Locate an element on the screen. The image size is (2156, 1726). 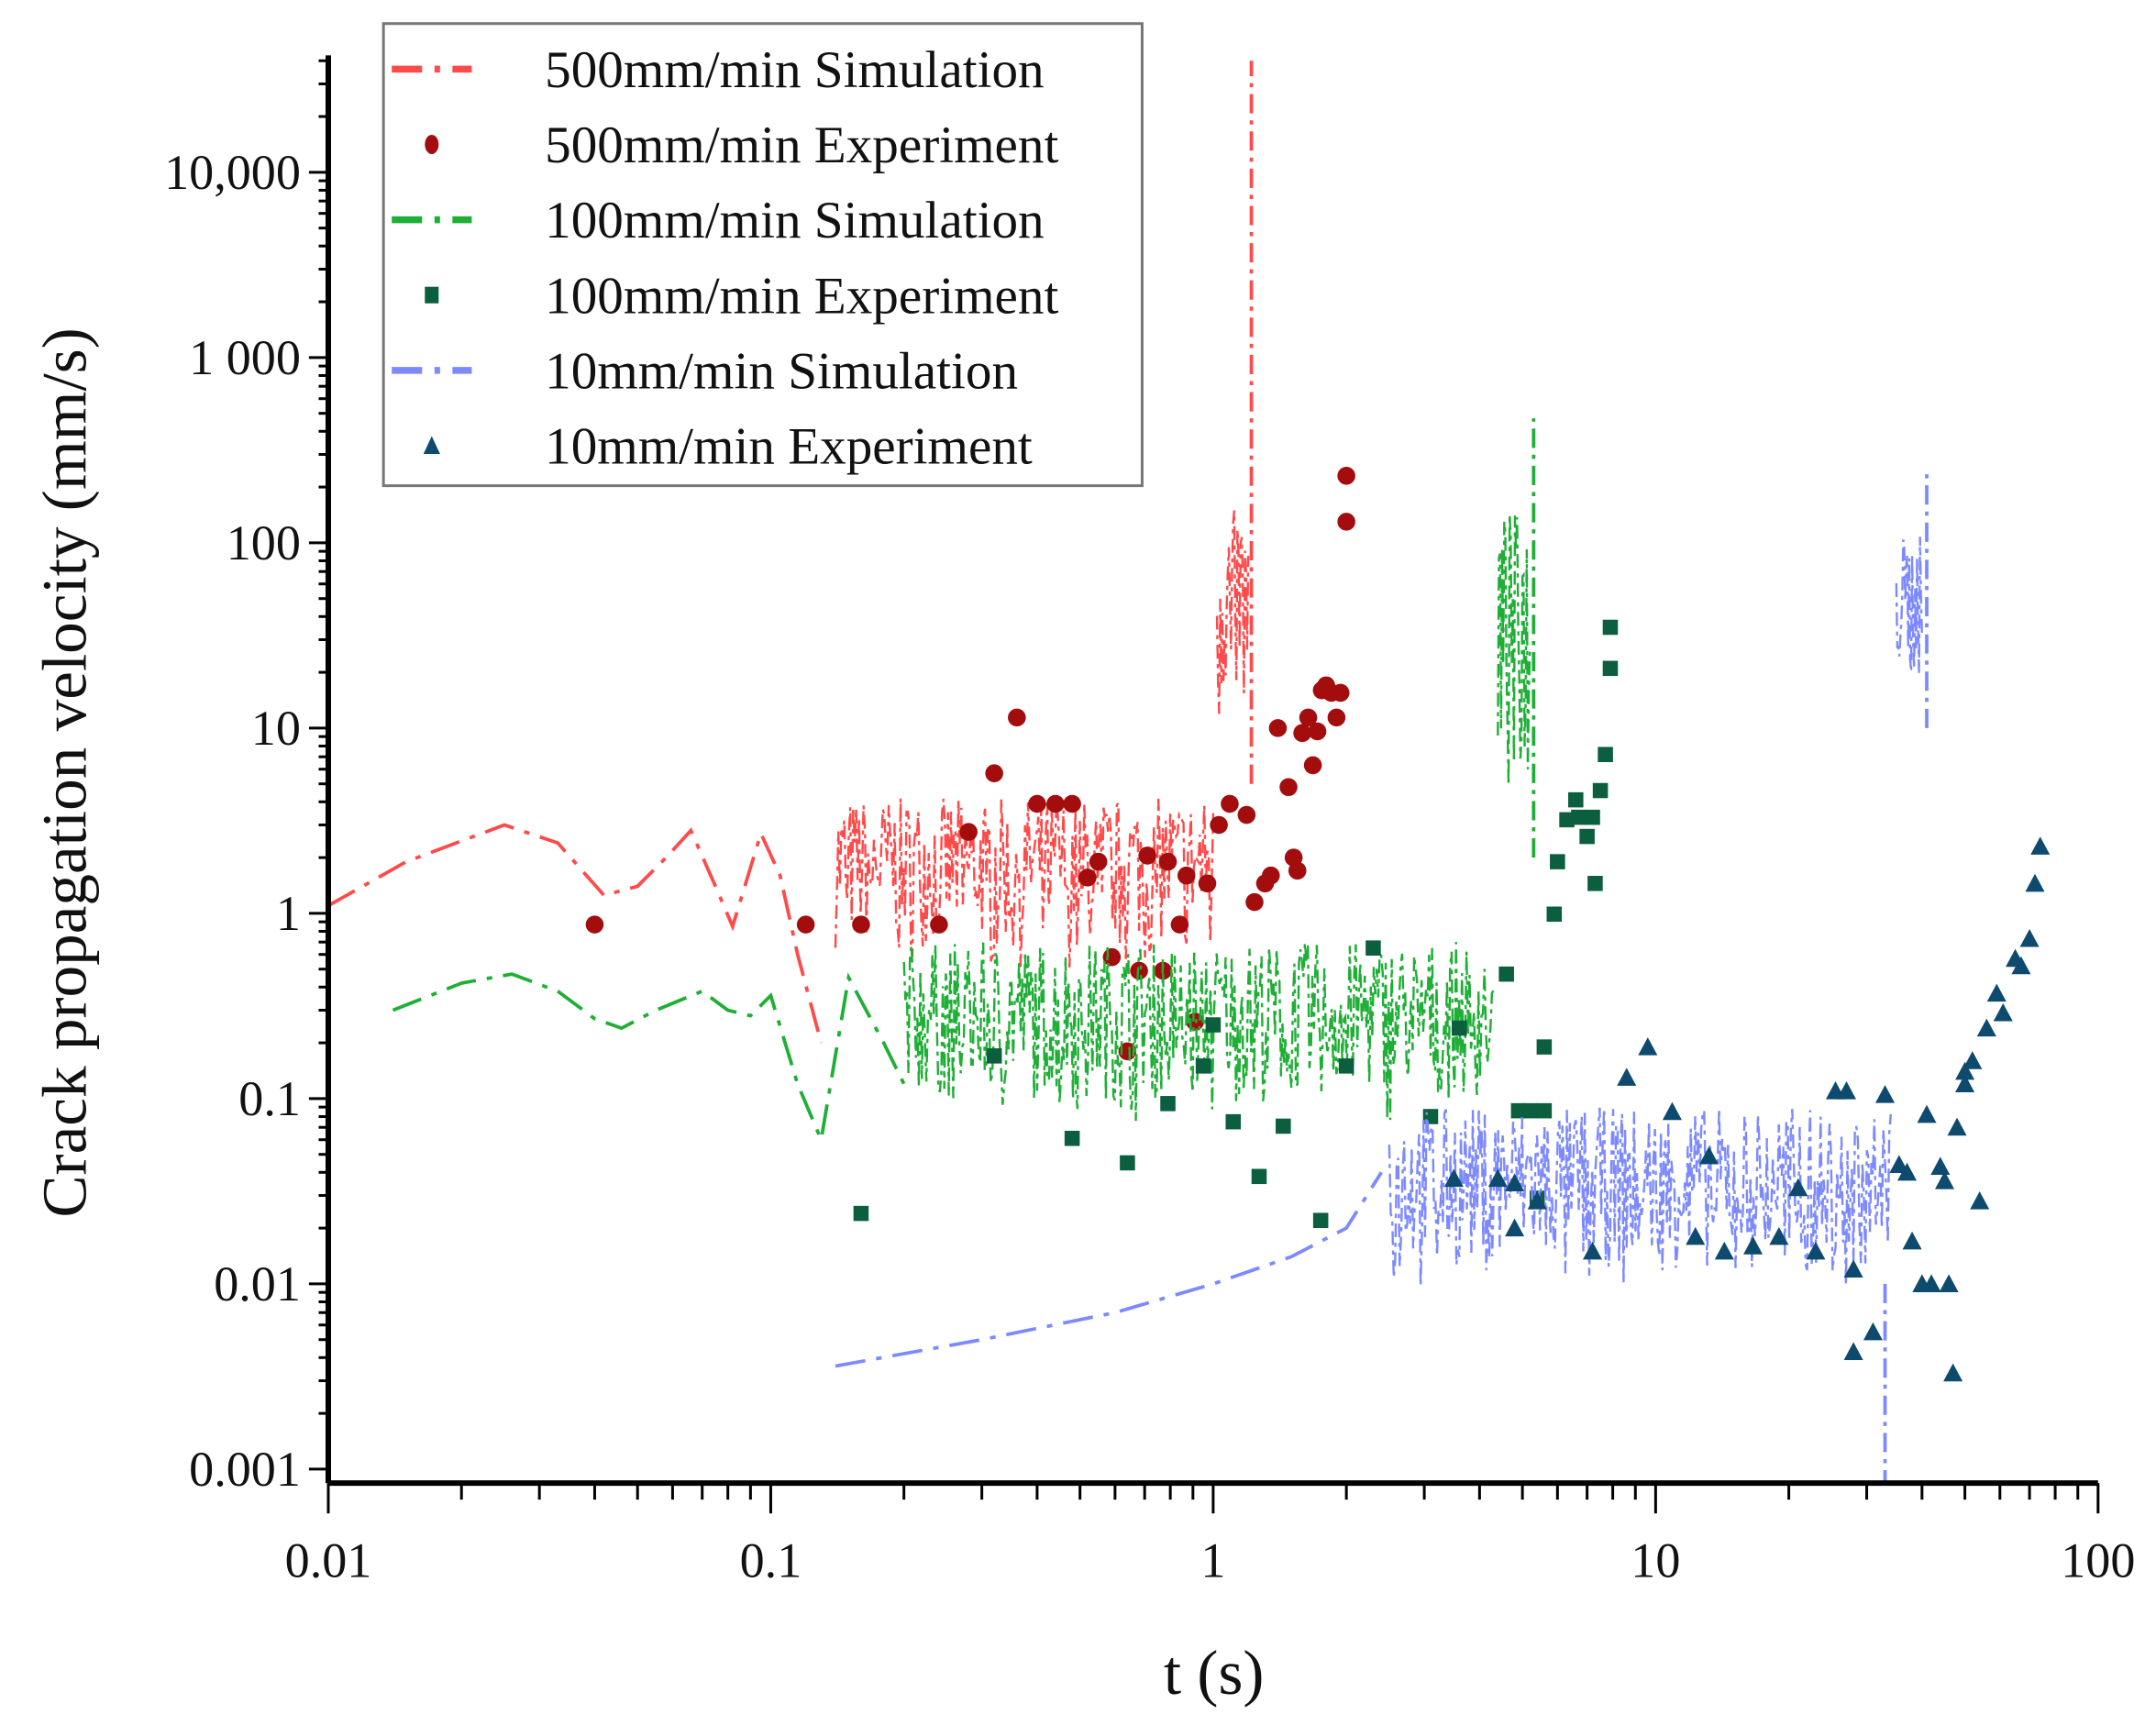
legend-square-icon is located at coordinates (432, 295).